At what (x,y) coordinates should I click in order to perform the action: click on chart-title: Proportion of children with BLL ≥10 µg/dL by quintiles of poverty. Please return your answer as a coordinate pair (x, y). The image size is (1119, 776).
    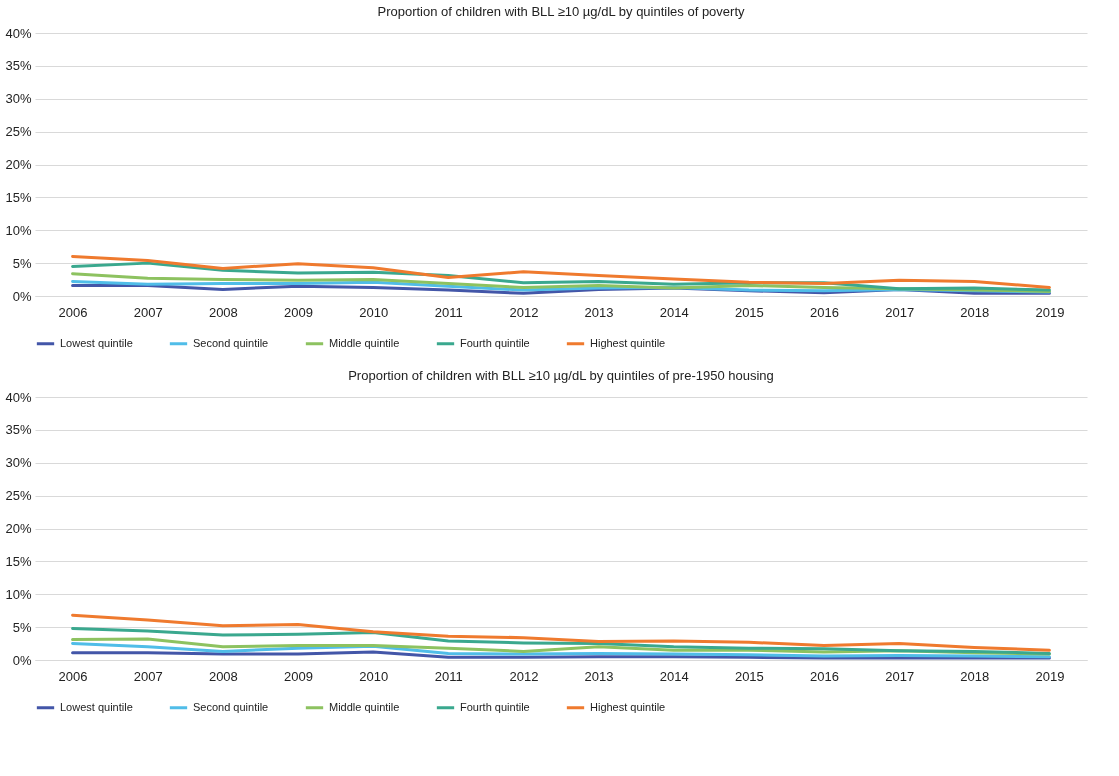
    Looking at the image, I should click on (561, 11).